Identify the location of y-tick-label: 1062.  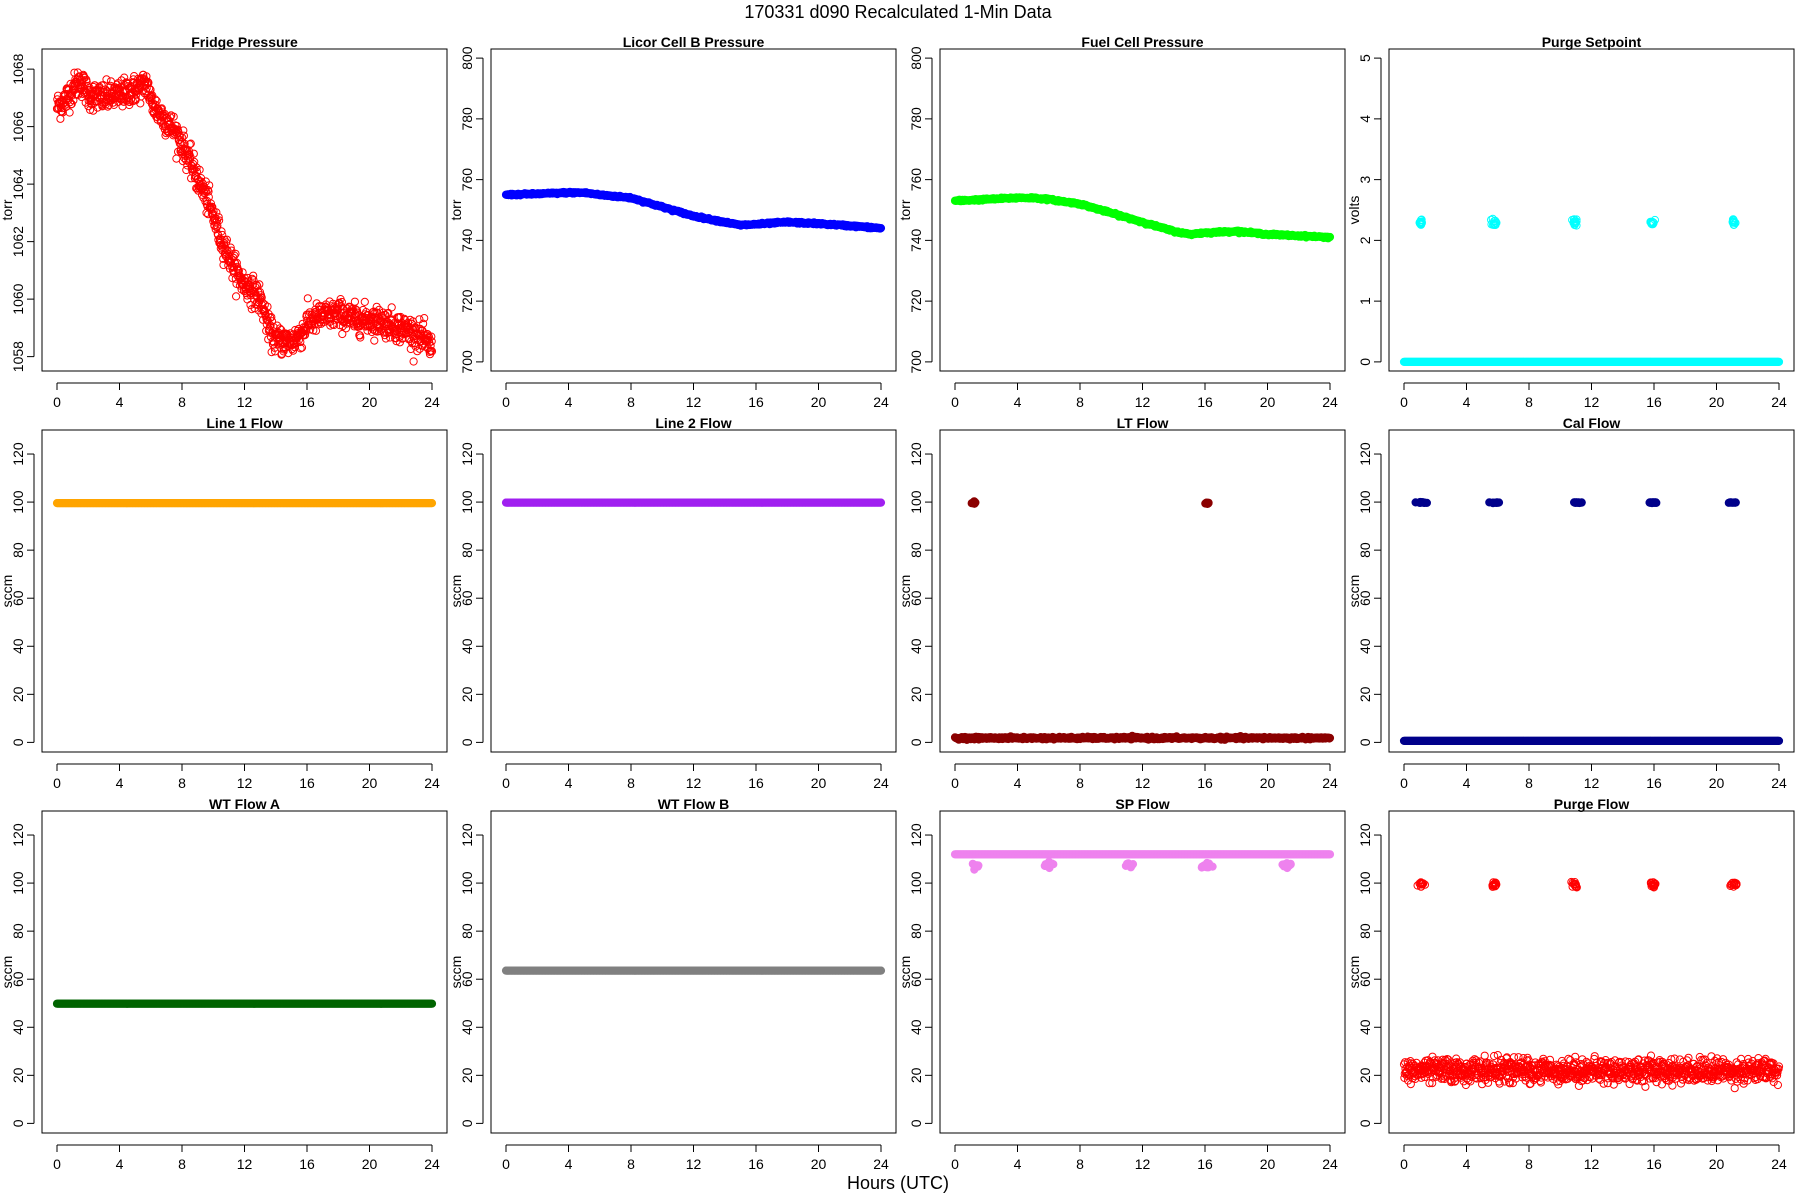
(18, 241).